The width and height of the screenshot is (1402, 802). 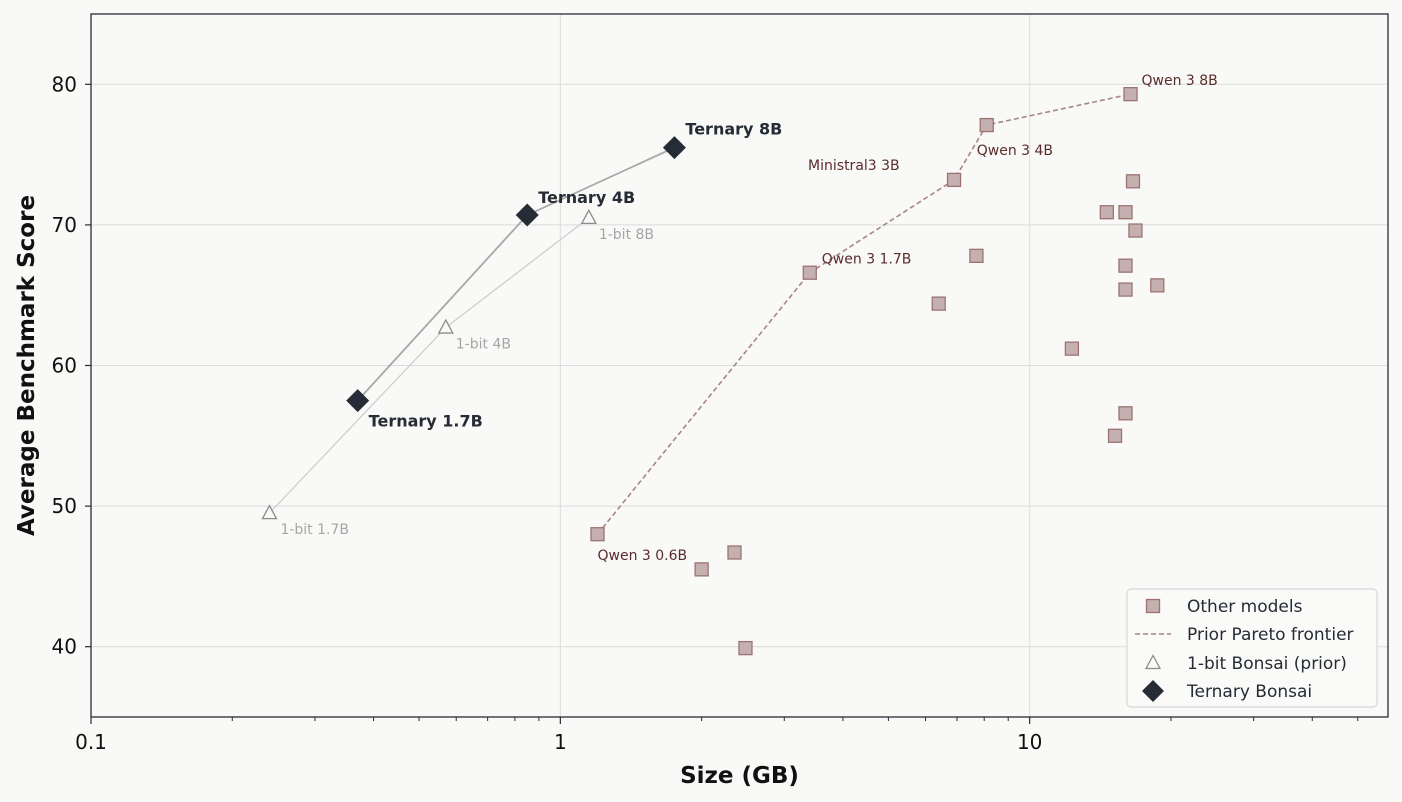 I want to click on y-tick-label: 60, so click(x=64, y=366).